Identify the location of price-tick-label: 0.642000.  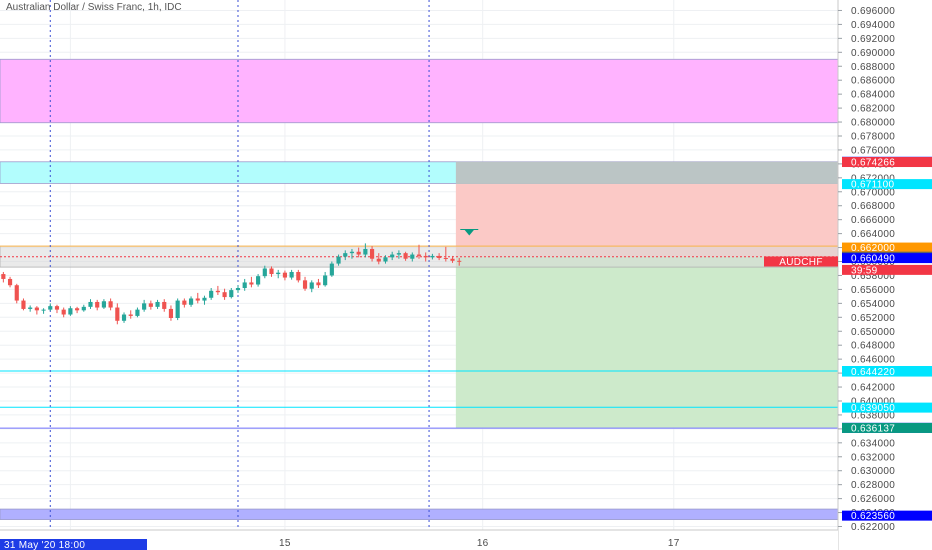
(873, 388).